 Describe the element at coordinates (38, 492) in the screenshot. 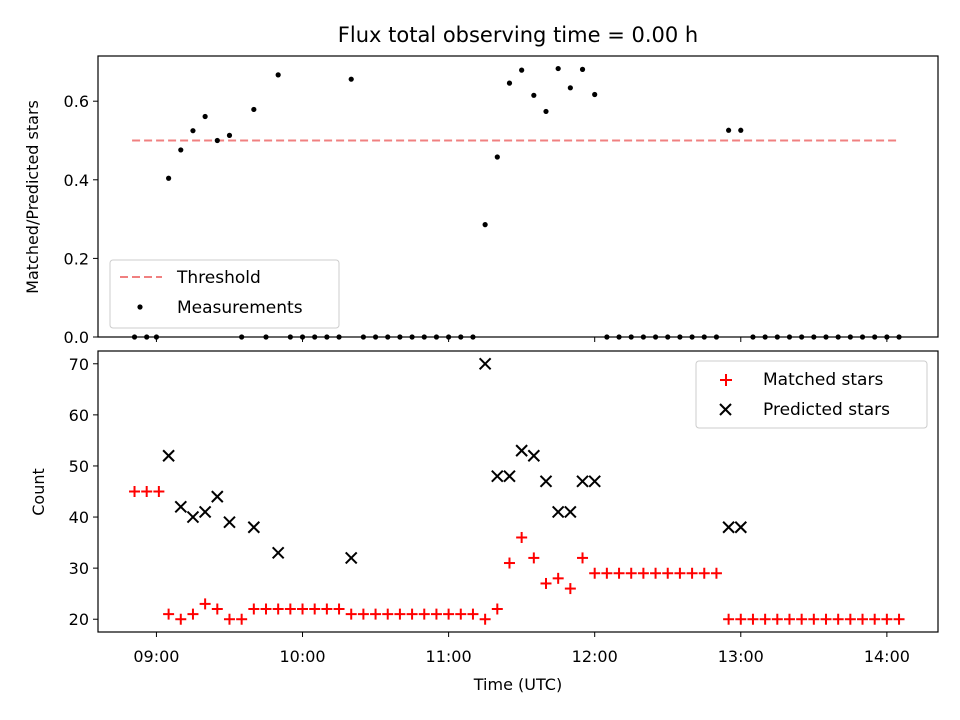

I see `bottom-y-axis-label: Count` at that location.